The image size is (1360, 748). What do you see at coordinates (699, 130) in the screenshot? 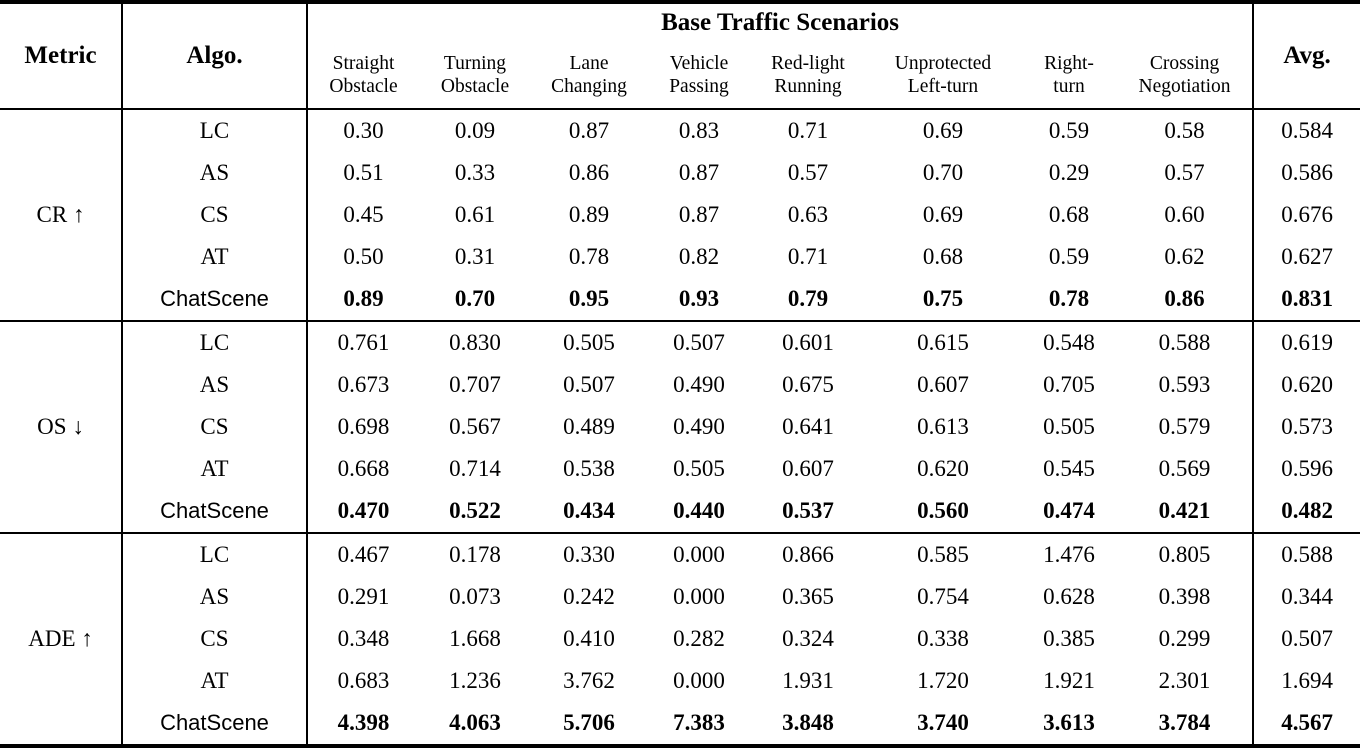
I see `value-cell: 0.83` at bounding box center [699, 130].